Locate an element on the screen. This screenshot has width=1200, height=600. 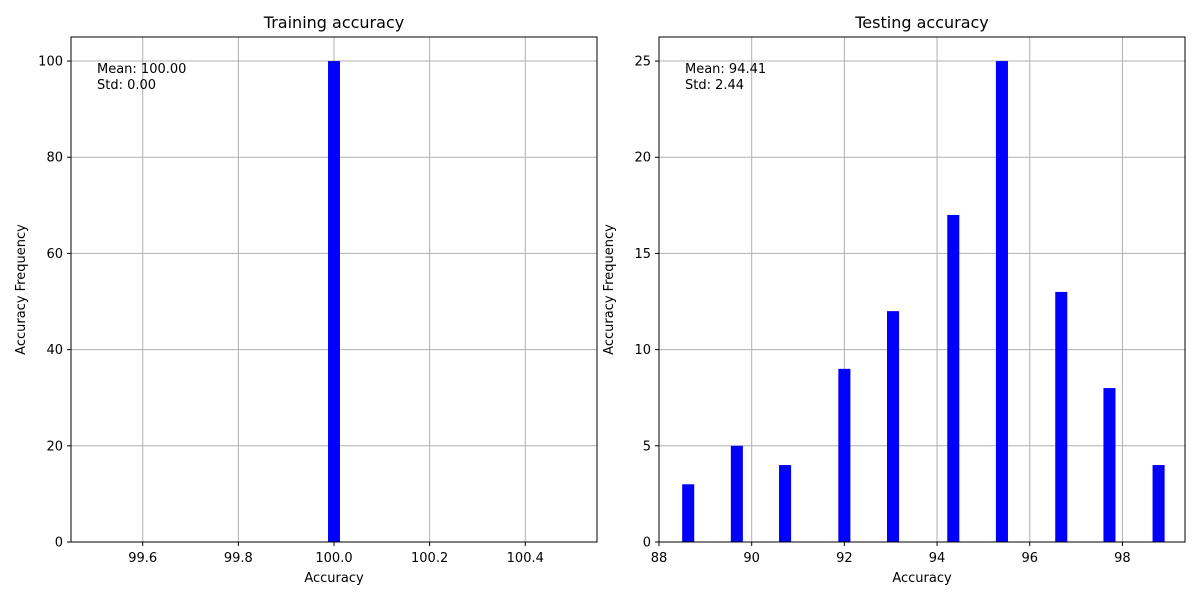
y-tick-label: 5 is located at coordinates (647, 446).